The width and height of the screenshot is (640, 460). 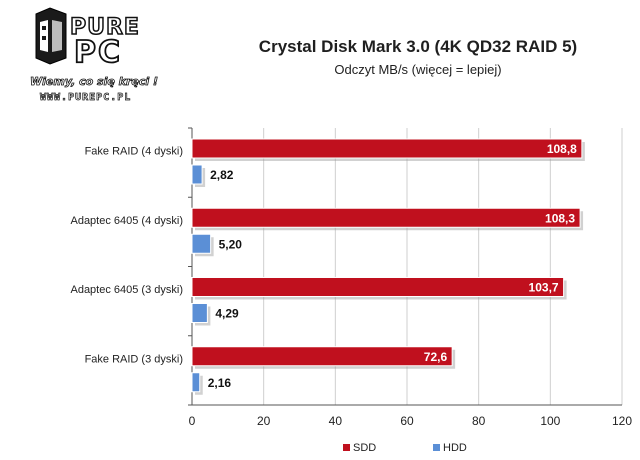 What do you see at coordinates (562, 149) in the screenshot?
I see `data-label-sdd: 108,8` at bounding box center [562, 149].